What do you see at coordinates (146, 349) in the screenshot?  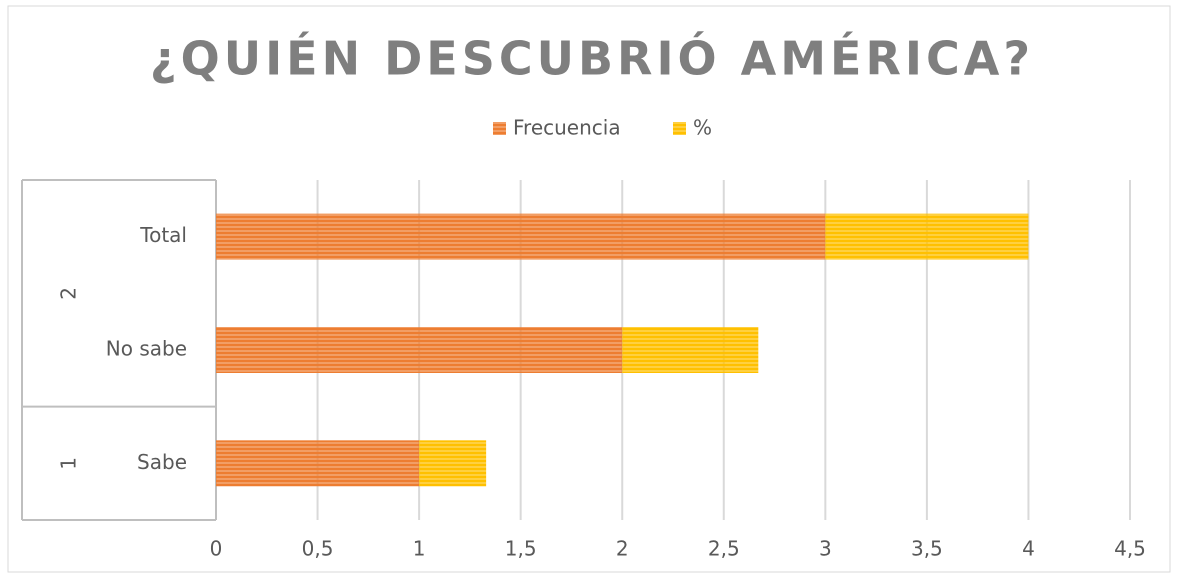 I see `y-tick-label: No sabe` at bounding box center [146, 349].